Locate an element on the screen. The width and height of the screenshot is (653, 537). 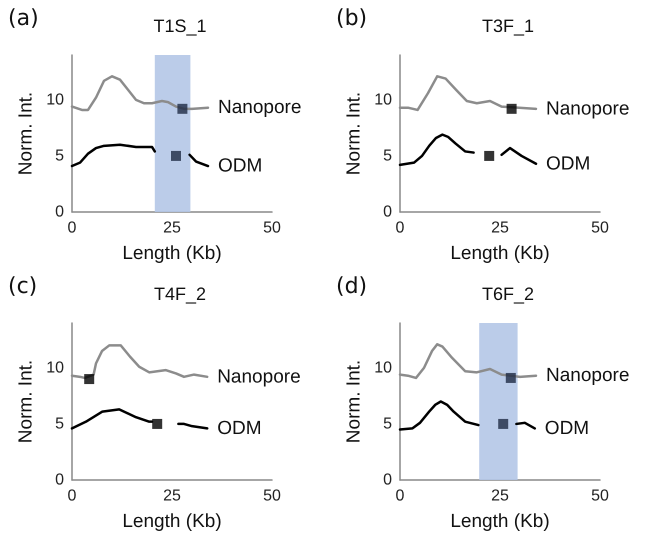
chart-title: T6F_2 is located at coordinates (508, 294).